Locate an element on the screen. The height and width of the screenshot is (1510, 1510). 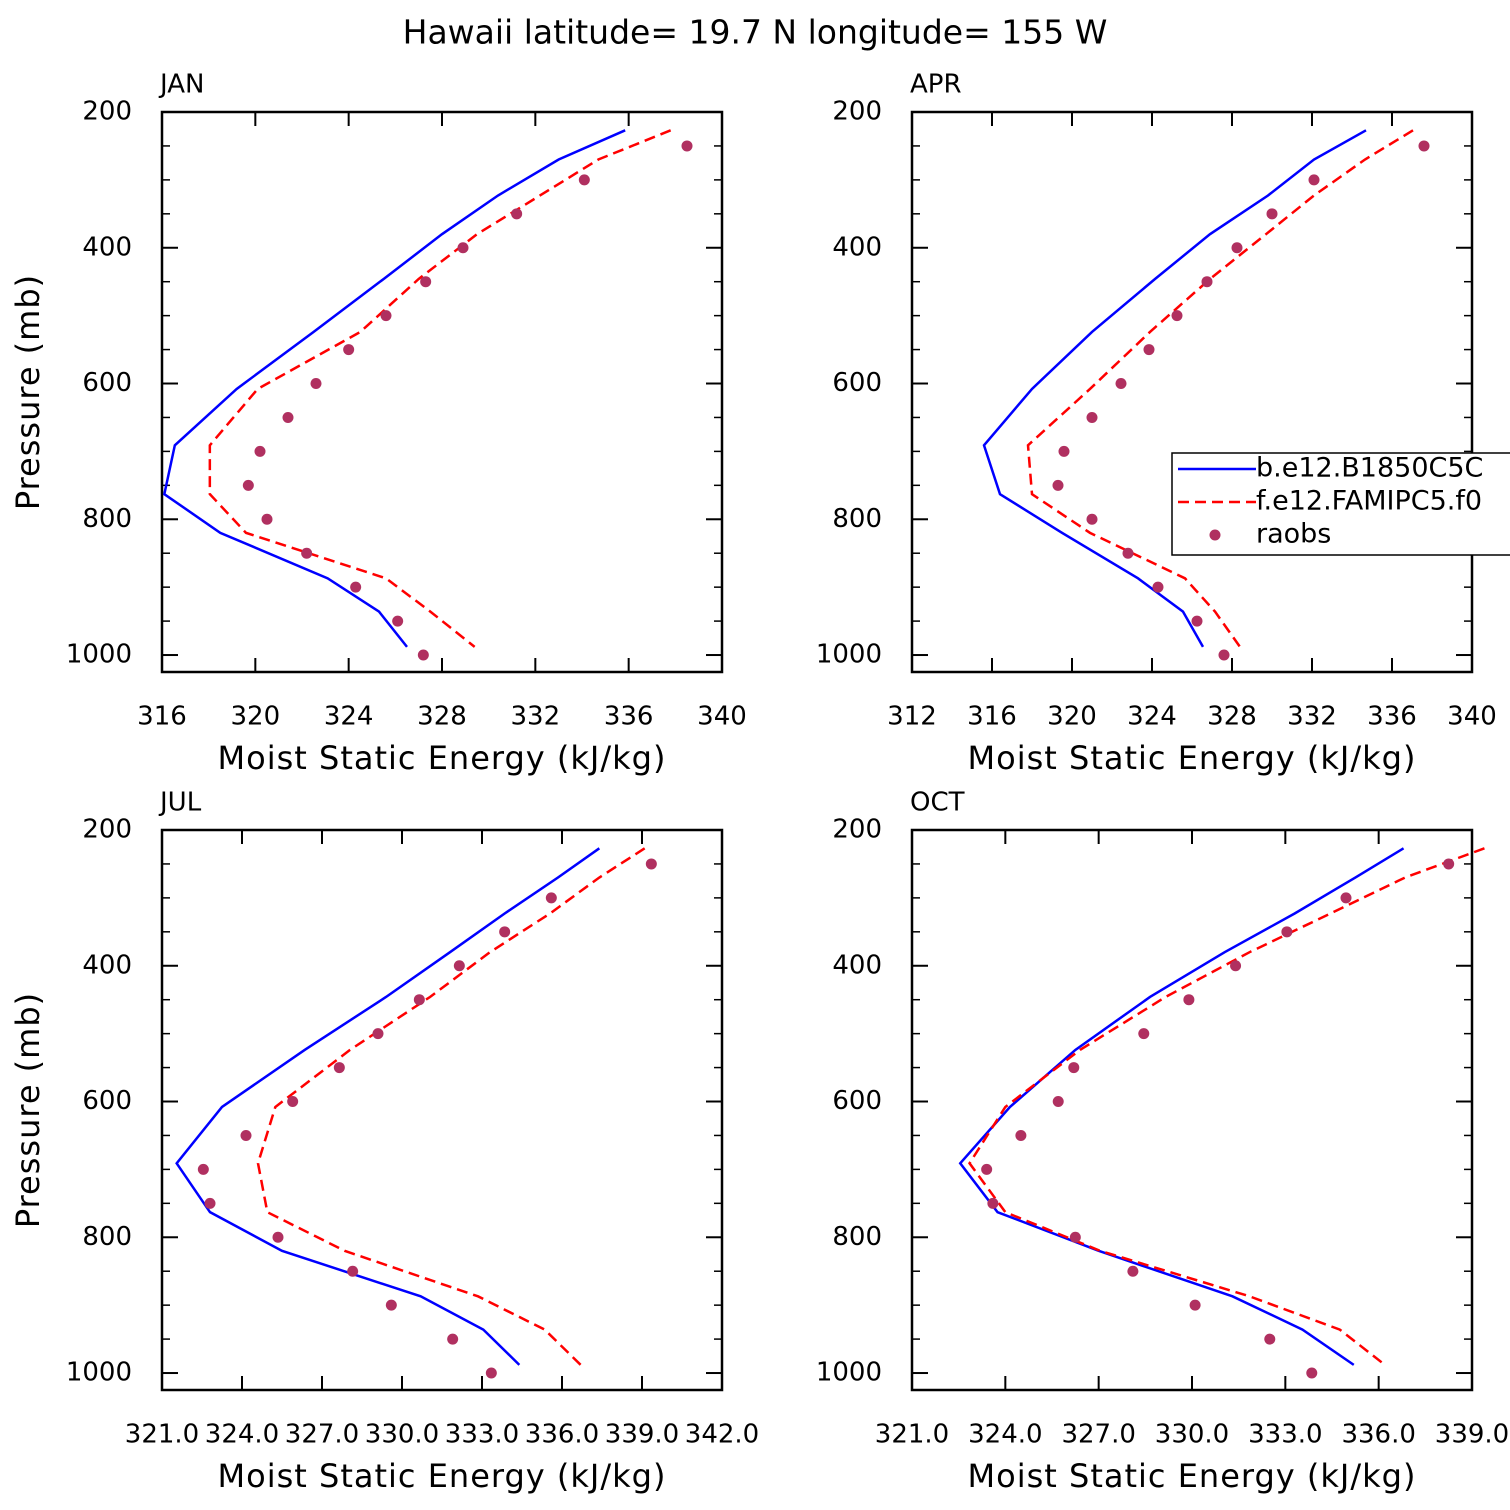
x-tick-label: 321.0 is located at coordinates (162, 1435).